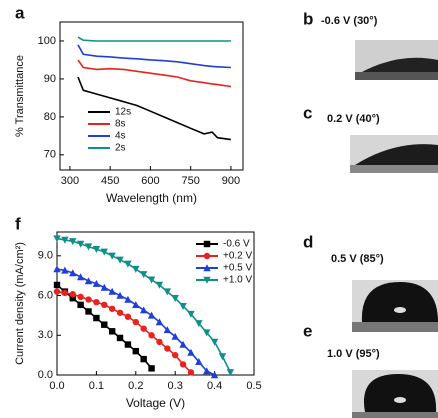 The height and width of the screenshot is (418, 438). What do you see at coordinates (20, 96) in the screenshot?
I see `y-axis-label: % Transmittance` at bounding box center [20, 96].